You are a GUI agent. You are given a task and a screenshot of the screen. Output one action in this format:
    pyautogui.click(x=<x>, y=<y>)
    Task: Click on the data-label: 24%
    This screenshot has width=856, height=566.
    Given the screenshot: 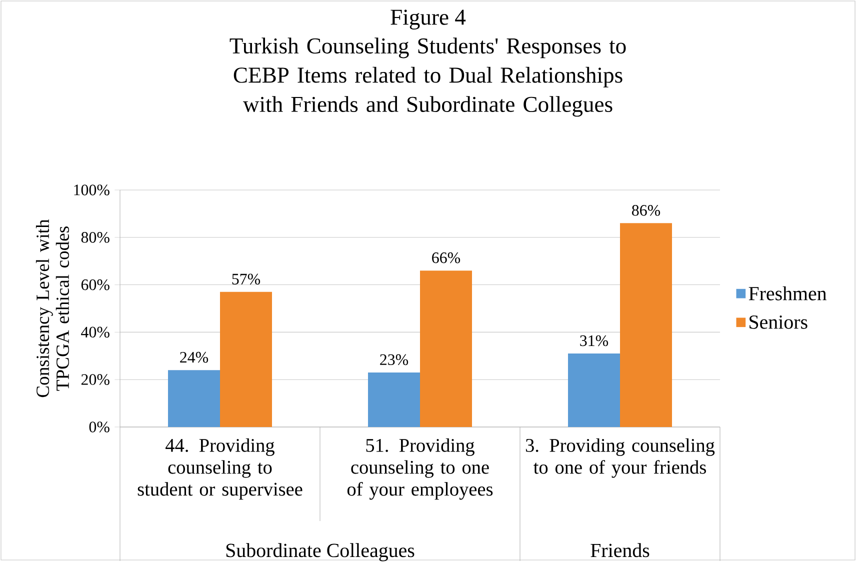 What is the action you would take?
    pyautogui.click(x=194, y=357)
    